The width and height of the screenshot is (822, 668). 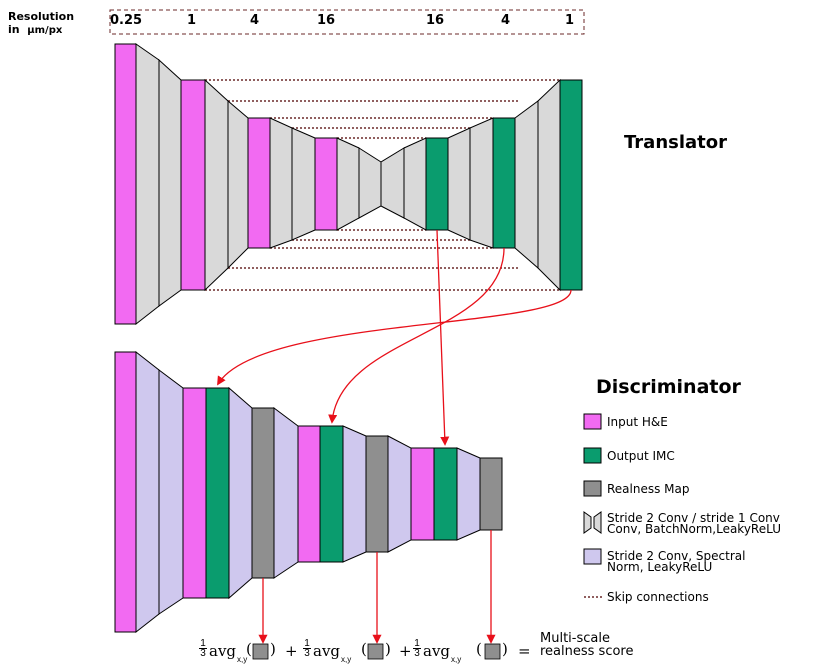 I want to click on resolution-label-line1: Resolution, so click(x=41, y=16).